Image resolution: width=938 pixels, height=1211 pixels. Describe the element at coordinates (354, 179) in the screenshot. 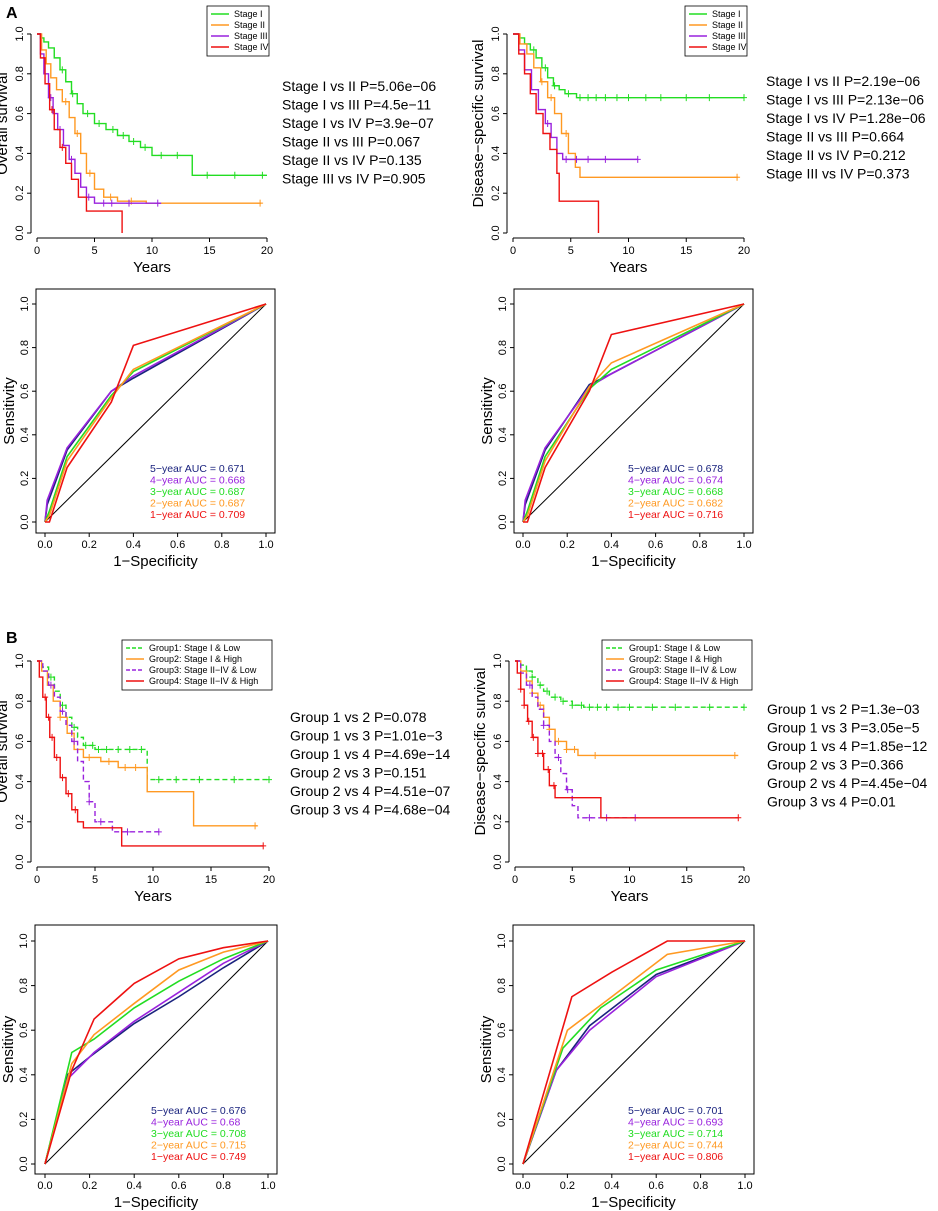

I see `p-value-text: Stage III vs IV P=0.905` at that location.